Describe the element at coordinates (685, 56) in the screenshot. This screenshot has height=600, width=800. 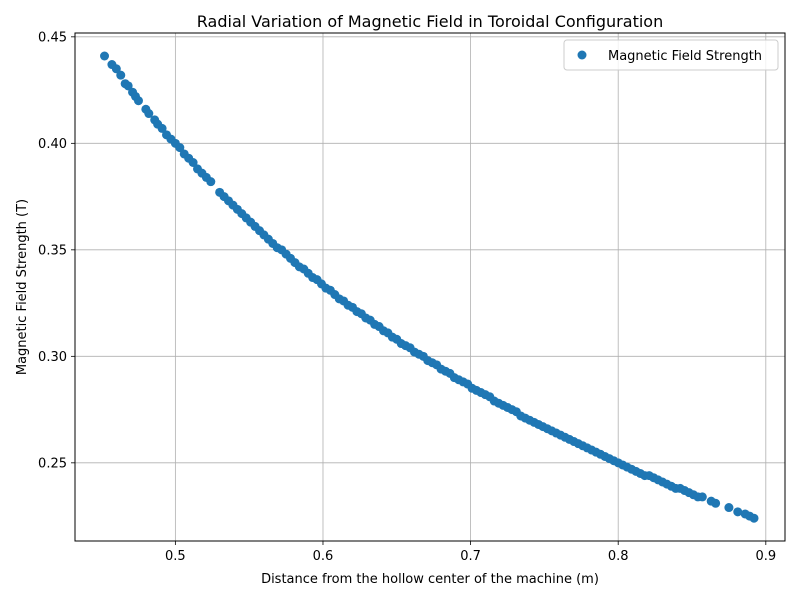
I see `legend-label: Magnetic Field Strength` at that location.